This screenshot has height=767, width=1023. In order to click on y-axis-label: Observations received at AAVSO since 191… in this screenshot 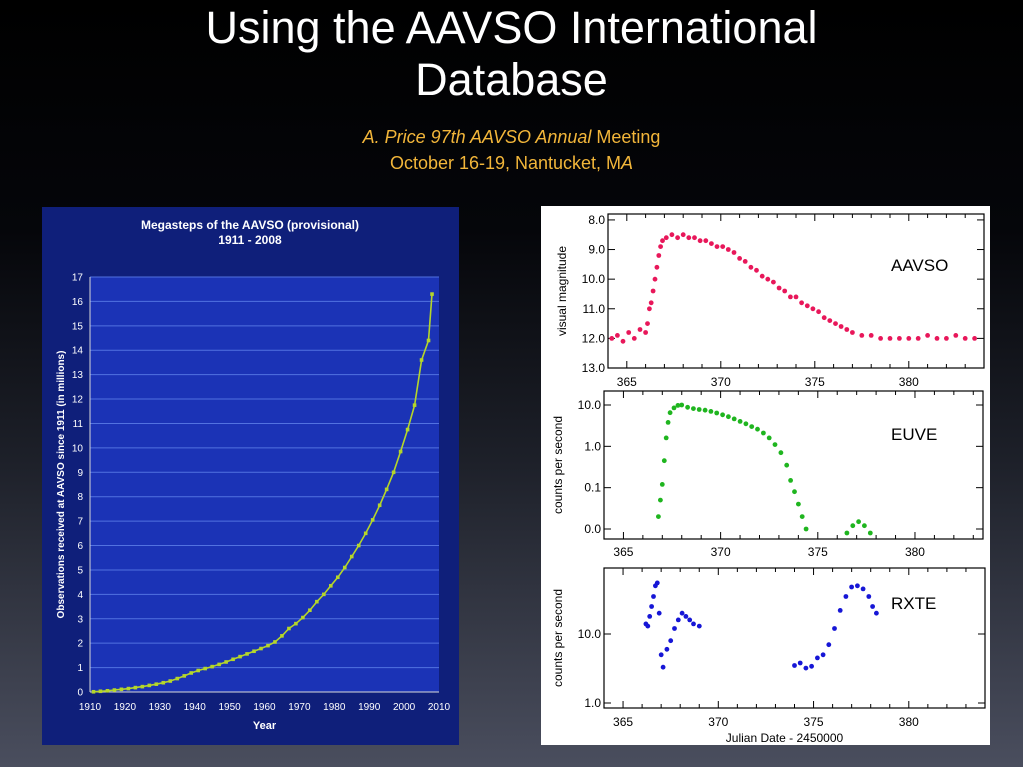, I will do `click(61, 485)`.